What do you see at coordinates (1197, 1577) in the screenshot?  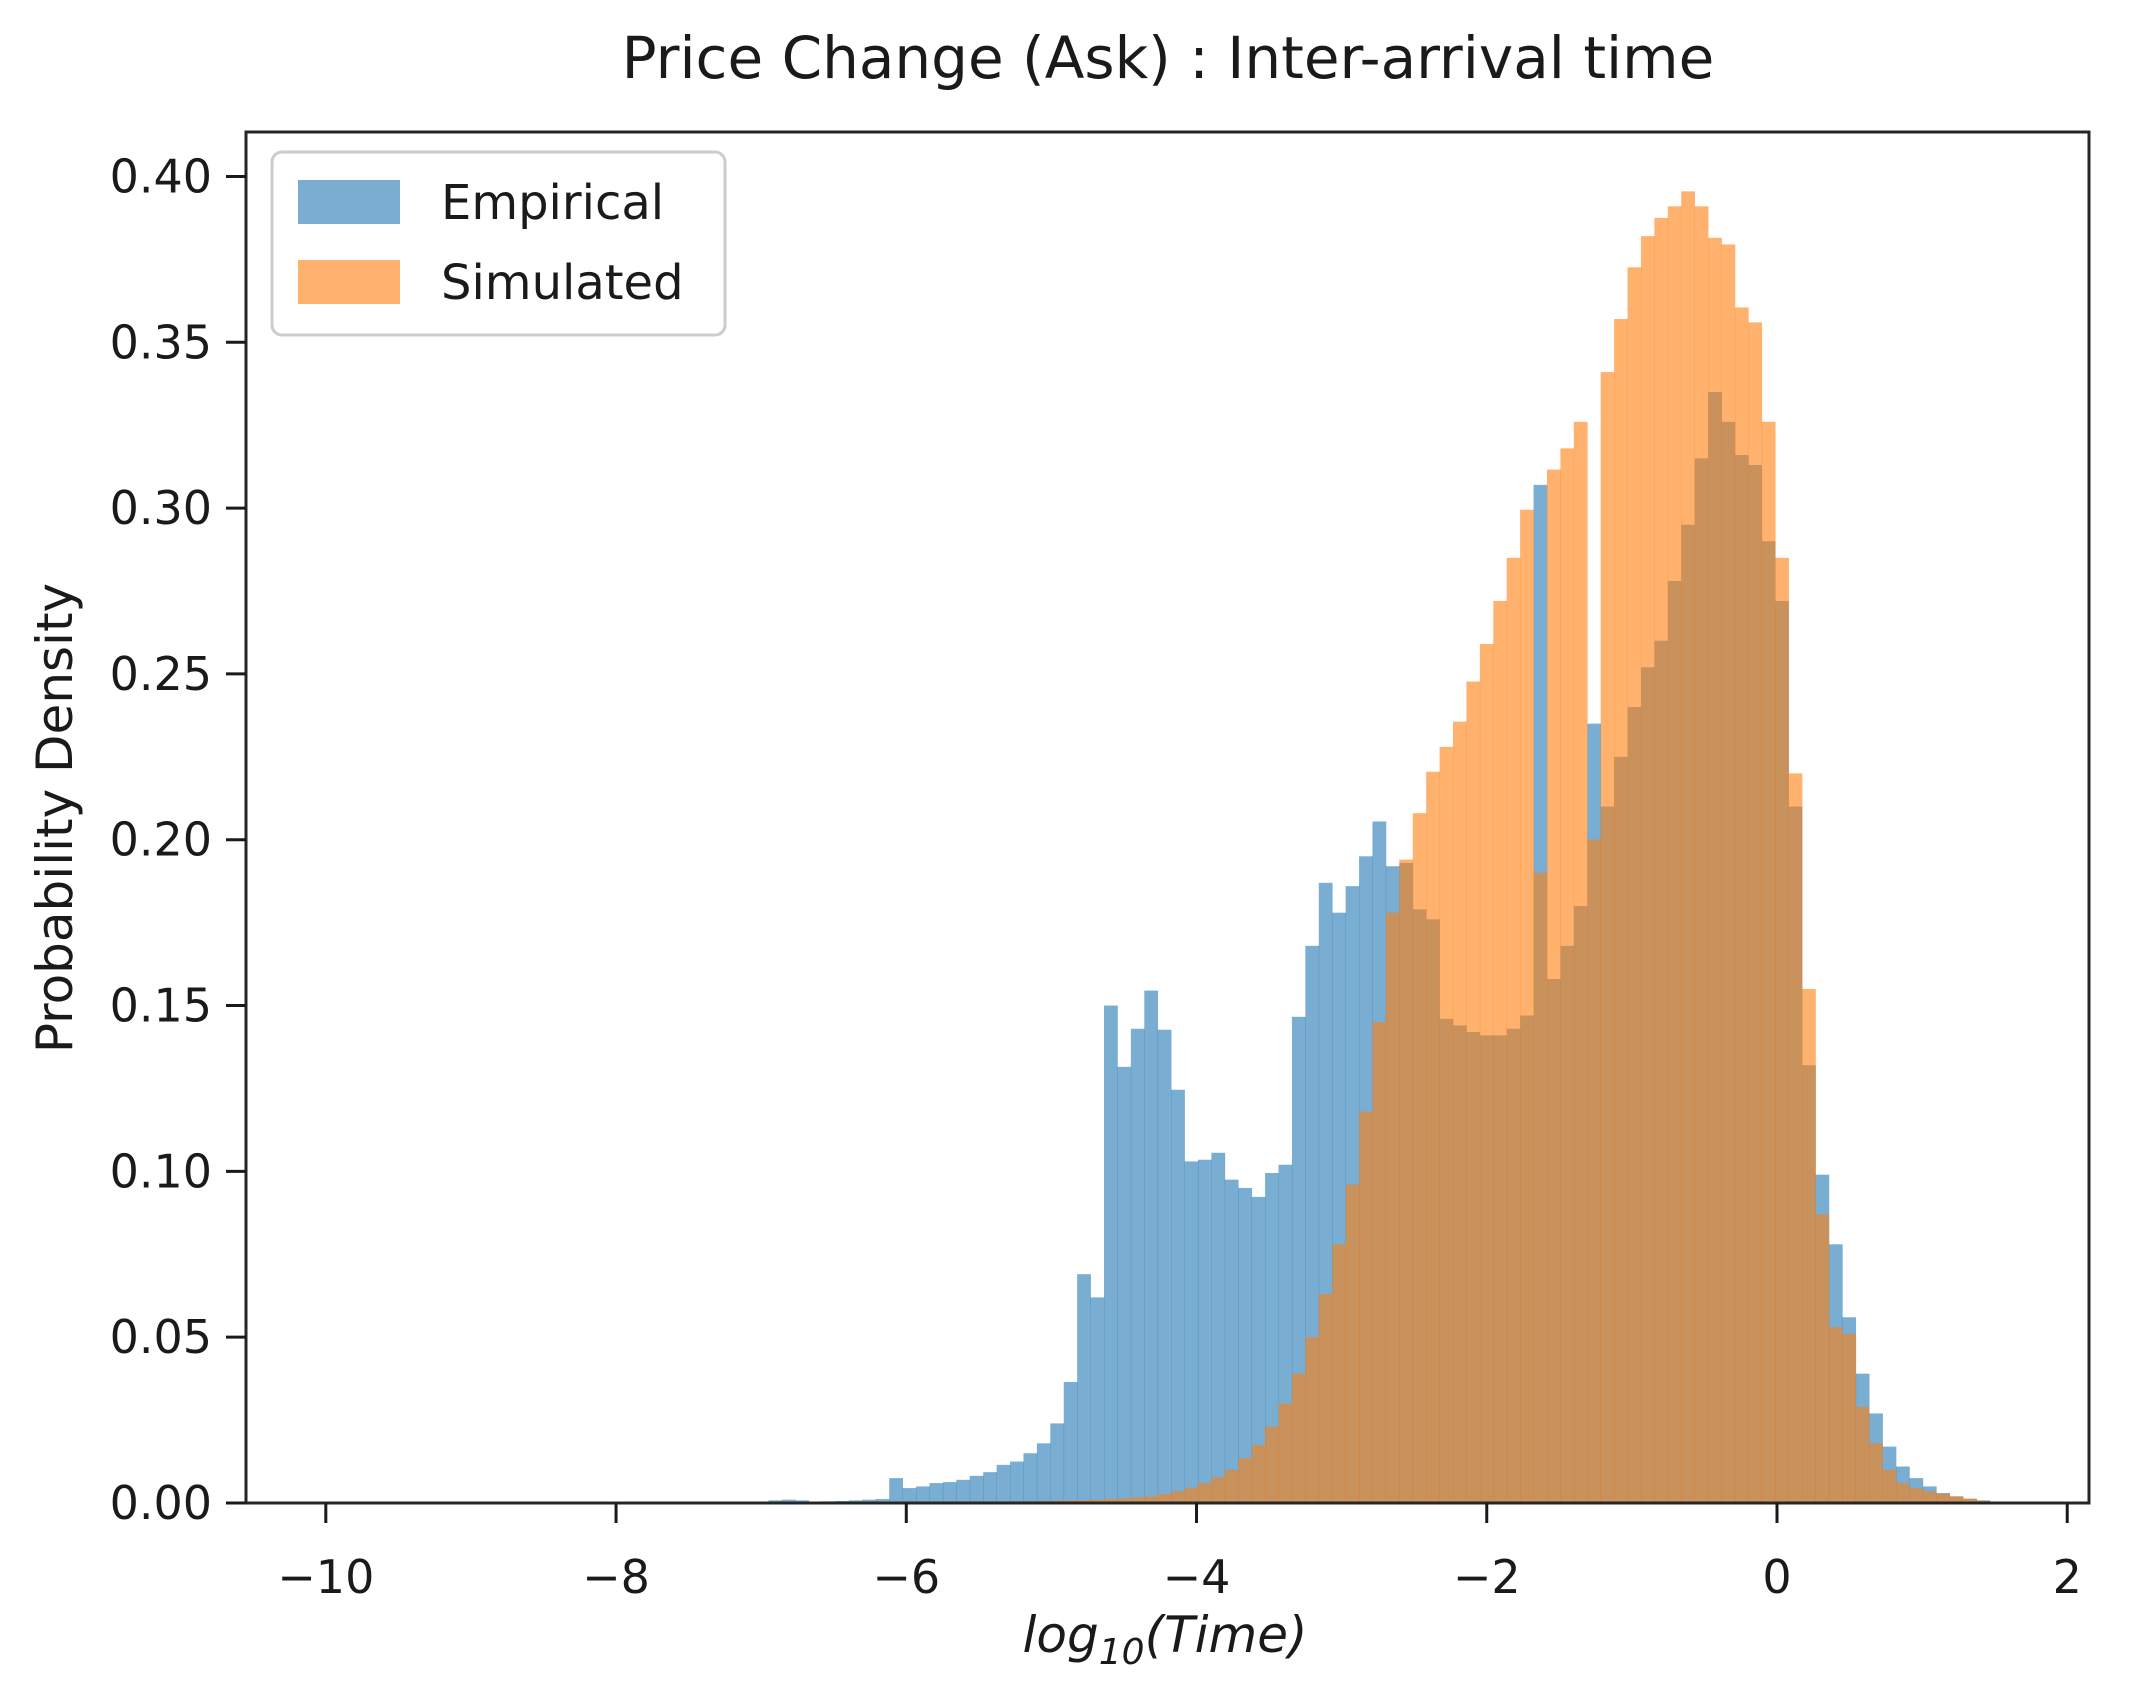 I see `x-tick-label: −4` at bounding box center [1197, 1577].